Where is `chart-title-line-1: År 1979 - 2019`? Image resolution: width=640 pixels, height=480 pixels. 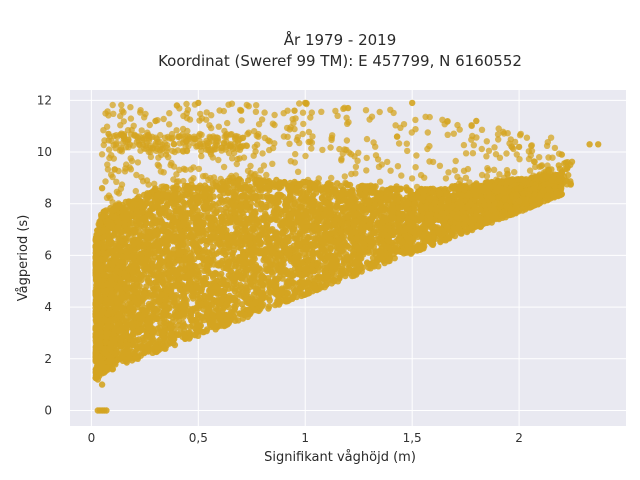
chart-title-line-1: År 1979 - 2019 is located at coordinates (340, 39).